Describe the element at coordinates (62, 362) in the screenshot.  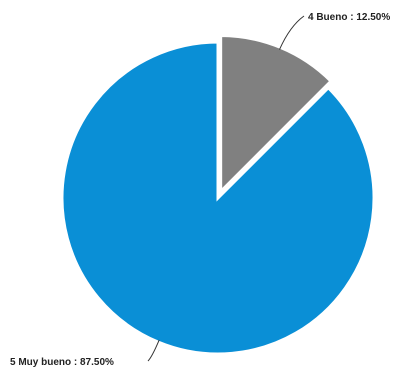
I see `slice-label-1: 5 Muy bueno : 87.50%` at that location.